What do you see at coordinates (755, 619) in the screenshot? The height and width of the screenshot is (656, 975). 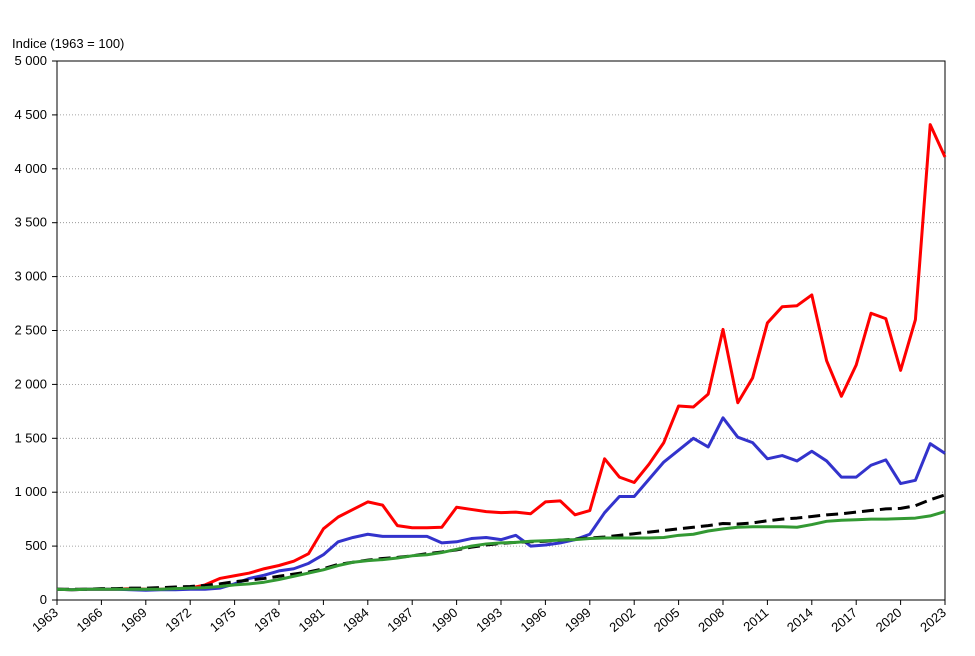 I see `x-tick-label: 2011` at bounding box center [755, 619].